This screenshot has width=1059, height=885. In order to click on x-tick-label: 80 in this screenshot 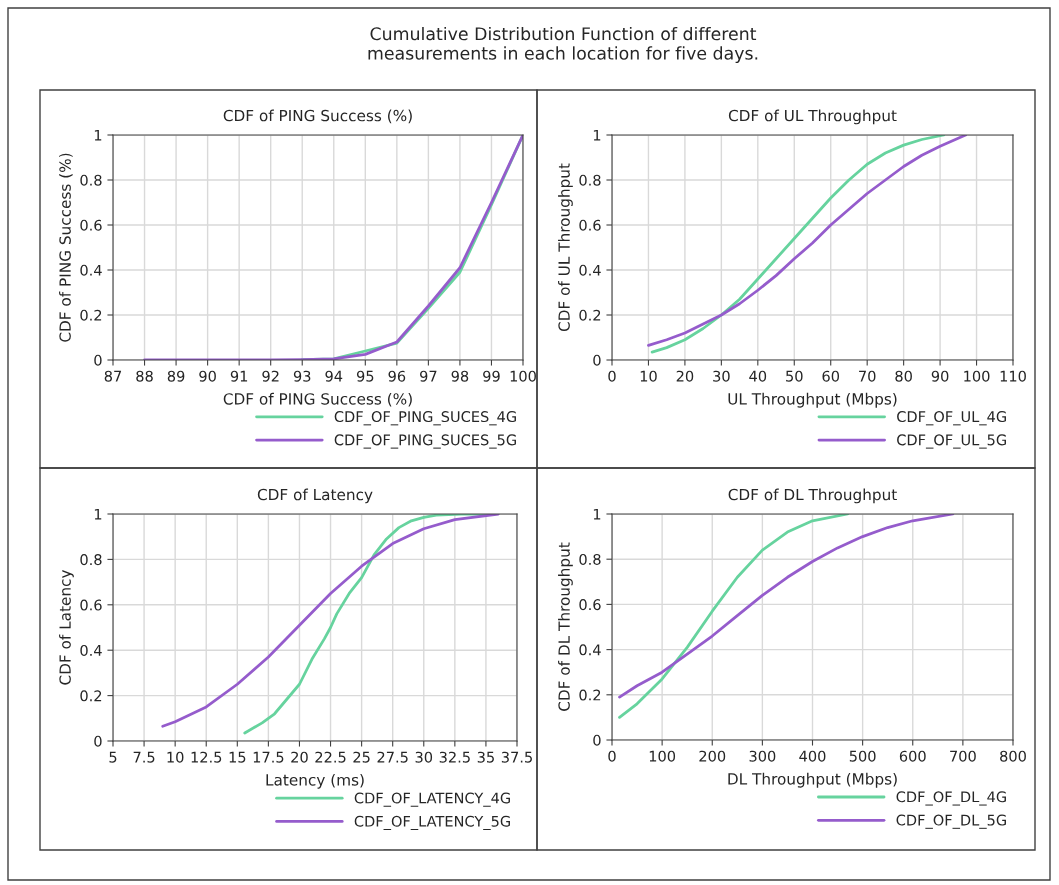, I will do `click(903, 376)`.